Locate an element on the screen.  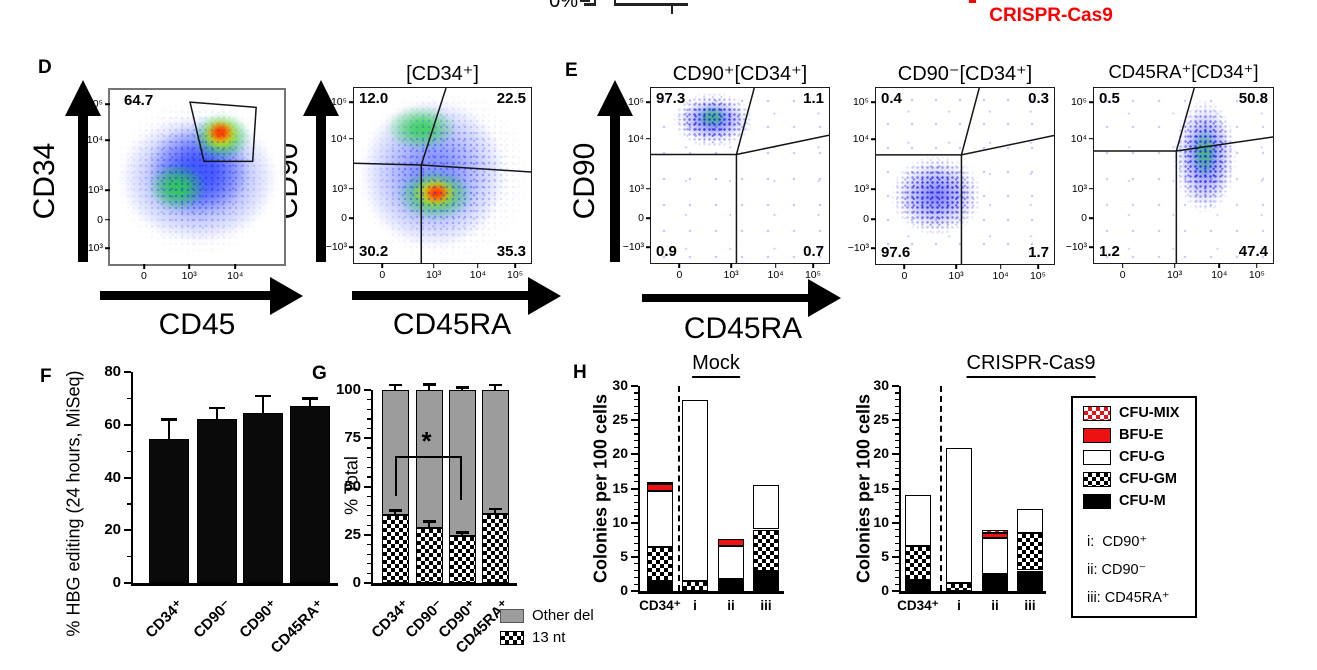
y-tick-label: 15 is located at coordinates (620, 487).